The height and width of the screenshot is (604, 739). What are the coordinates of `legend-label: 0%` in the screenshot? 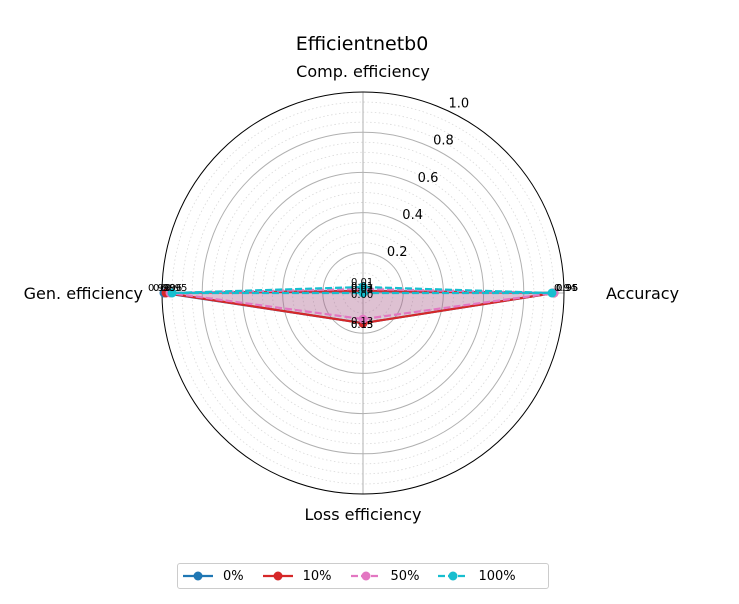 It's located at (233, 576).